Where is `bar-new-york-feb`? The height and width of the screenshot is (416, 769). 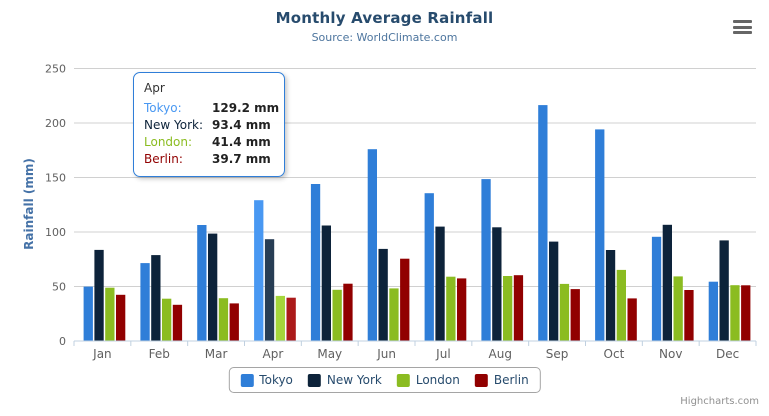
bar-new-york-feb is located at coordinates (156, 298).